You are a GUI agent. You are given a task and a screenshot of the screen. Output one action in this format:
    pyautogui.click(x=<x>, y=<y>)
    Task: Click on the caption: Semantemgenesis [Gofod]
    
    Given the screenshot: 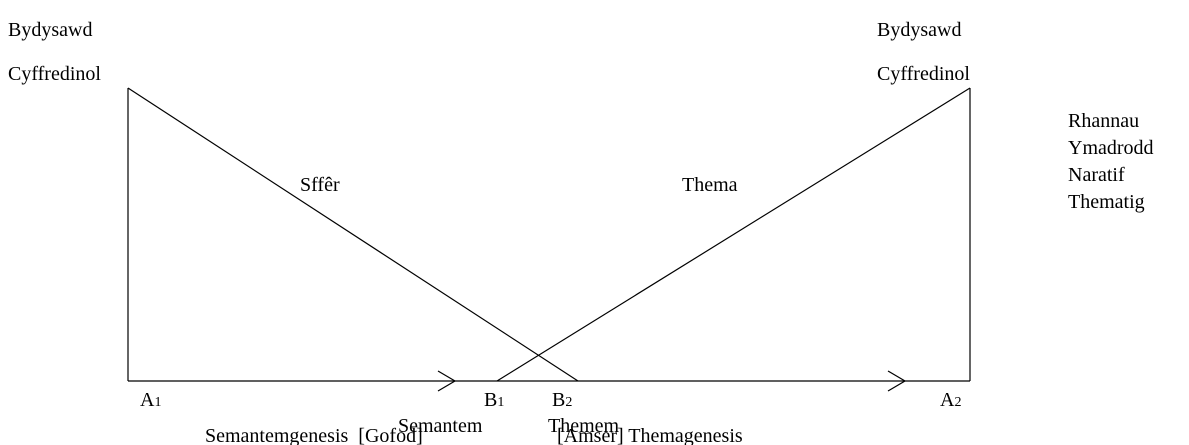 What is the action you would take?
    pyautogui.click(x=314, y=435)
    